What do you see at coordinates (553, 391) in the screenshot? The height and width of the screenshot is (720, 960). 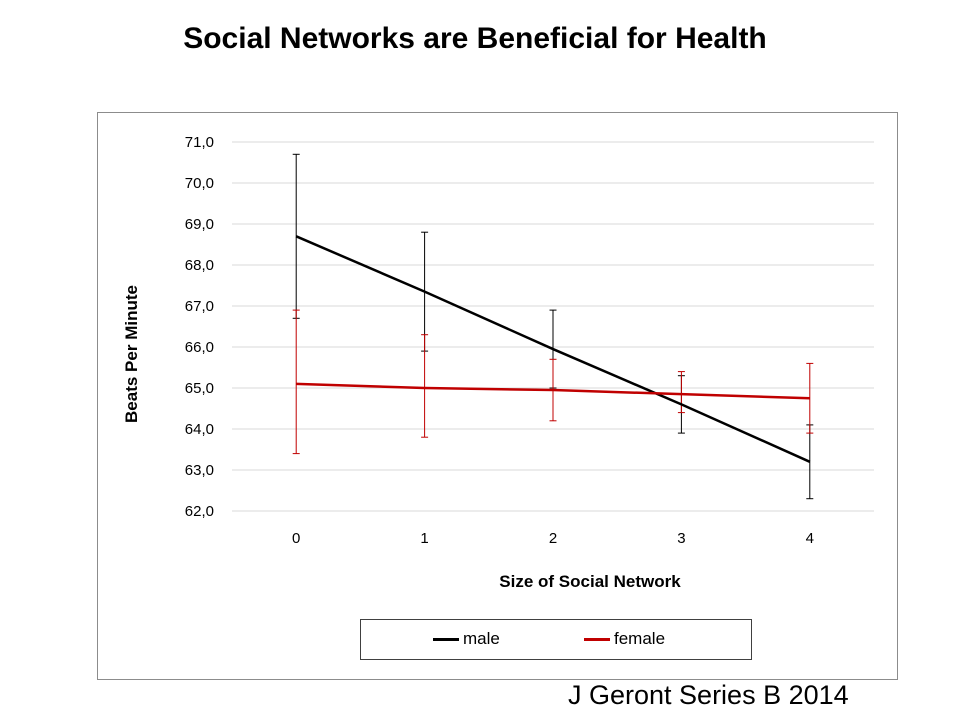 I see `series-line-female` at bounding box center [553, 391].